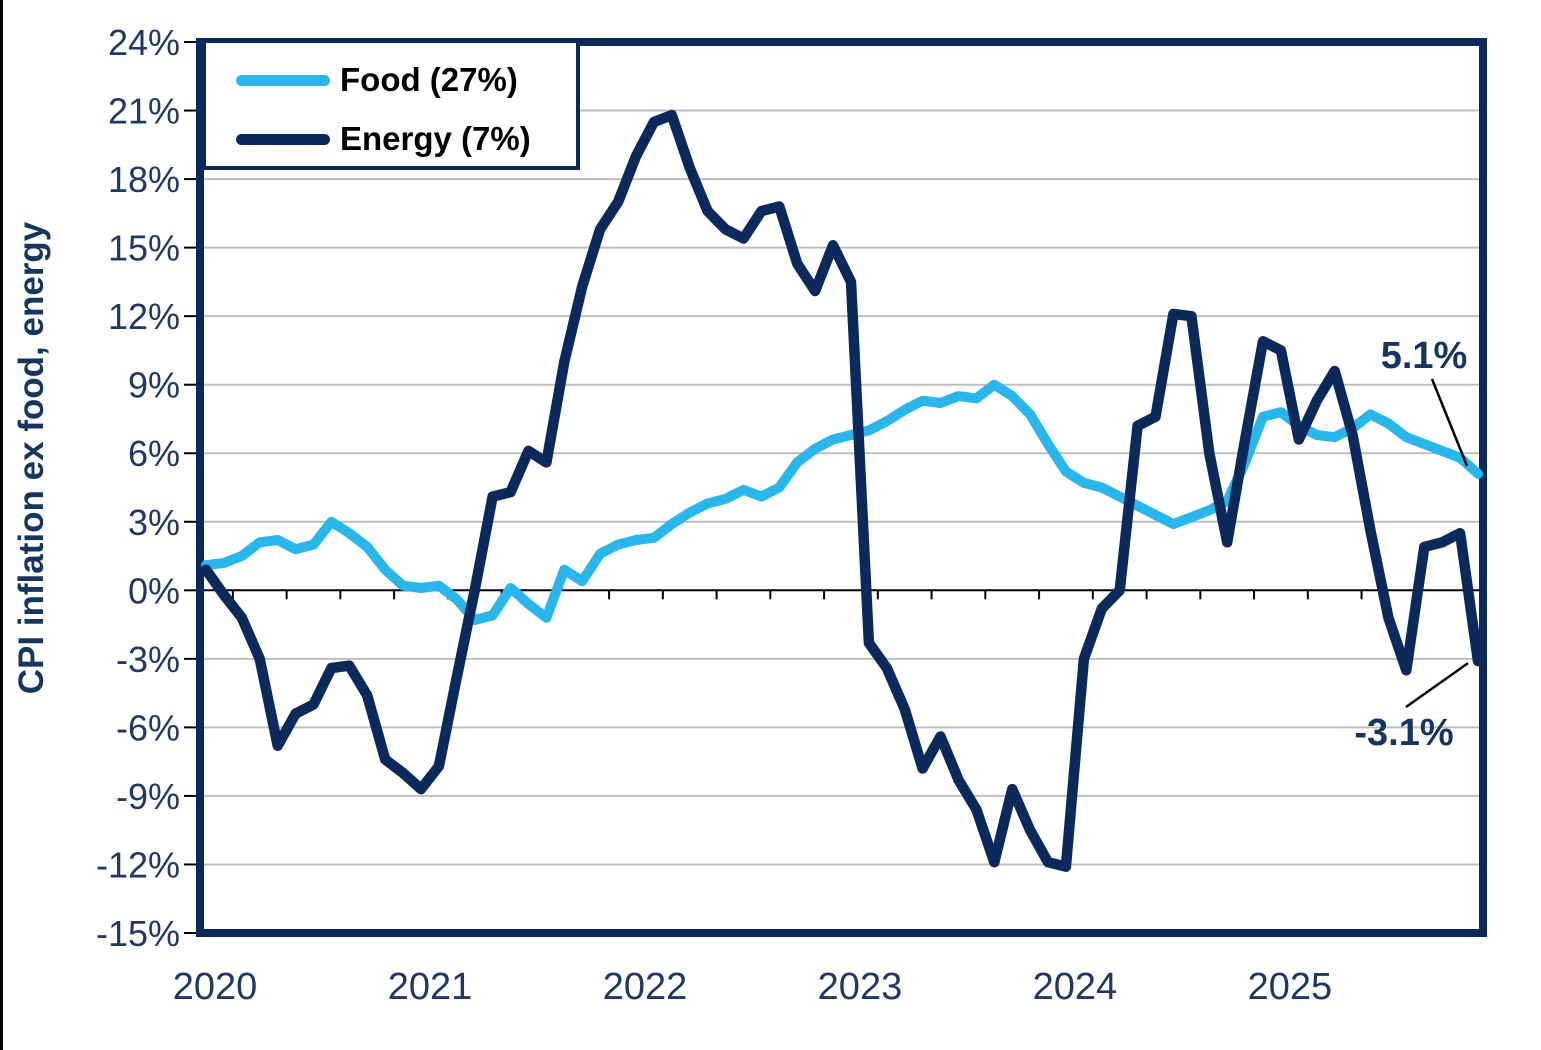 The height and width of the screenshot is (1050, 1541). I want to click on y-tick-label: -9%, so click(148, 796).